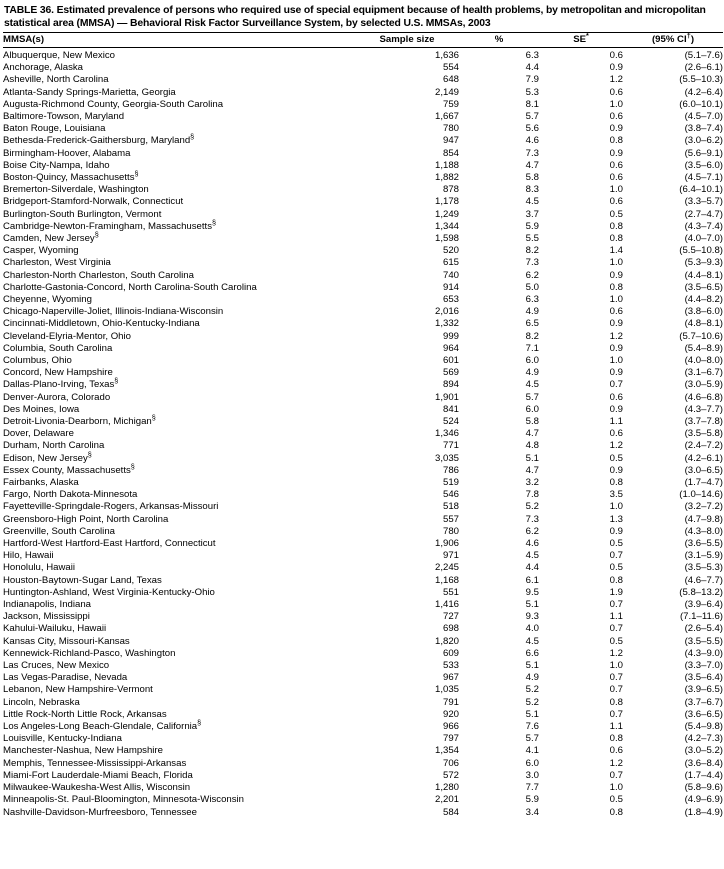  I want to click on mmsa-label: Birmingham-Hoover, Alabama, so click(67, 153).